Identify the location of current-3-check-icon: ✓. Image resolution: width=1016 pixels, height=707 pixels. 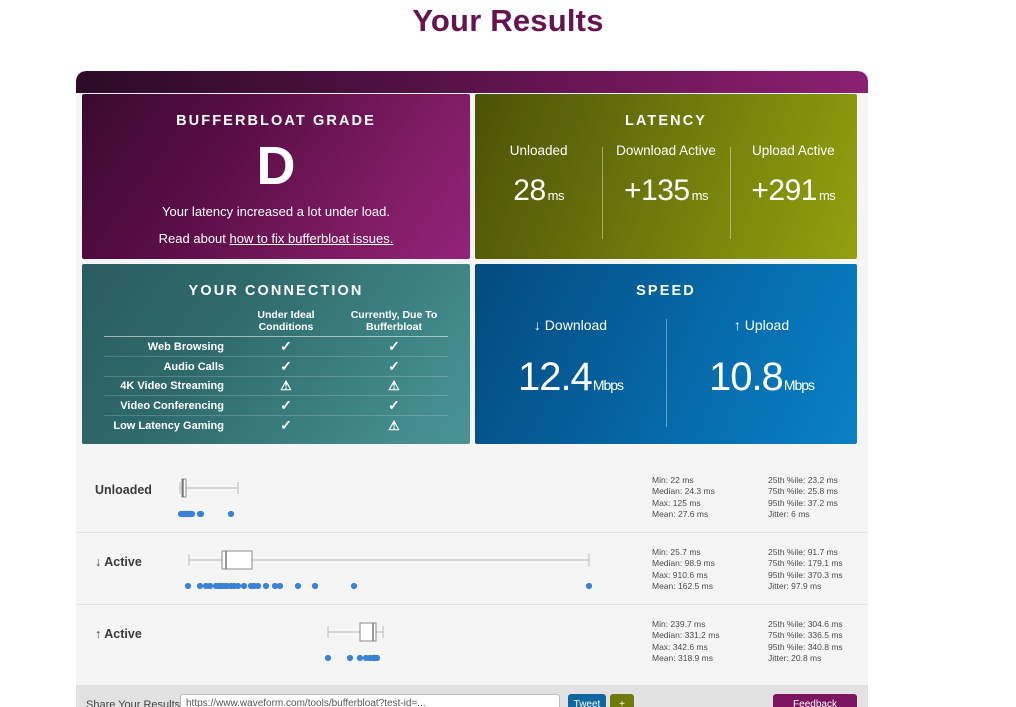
(394, 405).